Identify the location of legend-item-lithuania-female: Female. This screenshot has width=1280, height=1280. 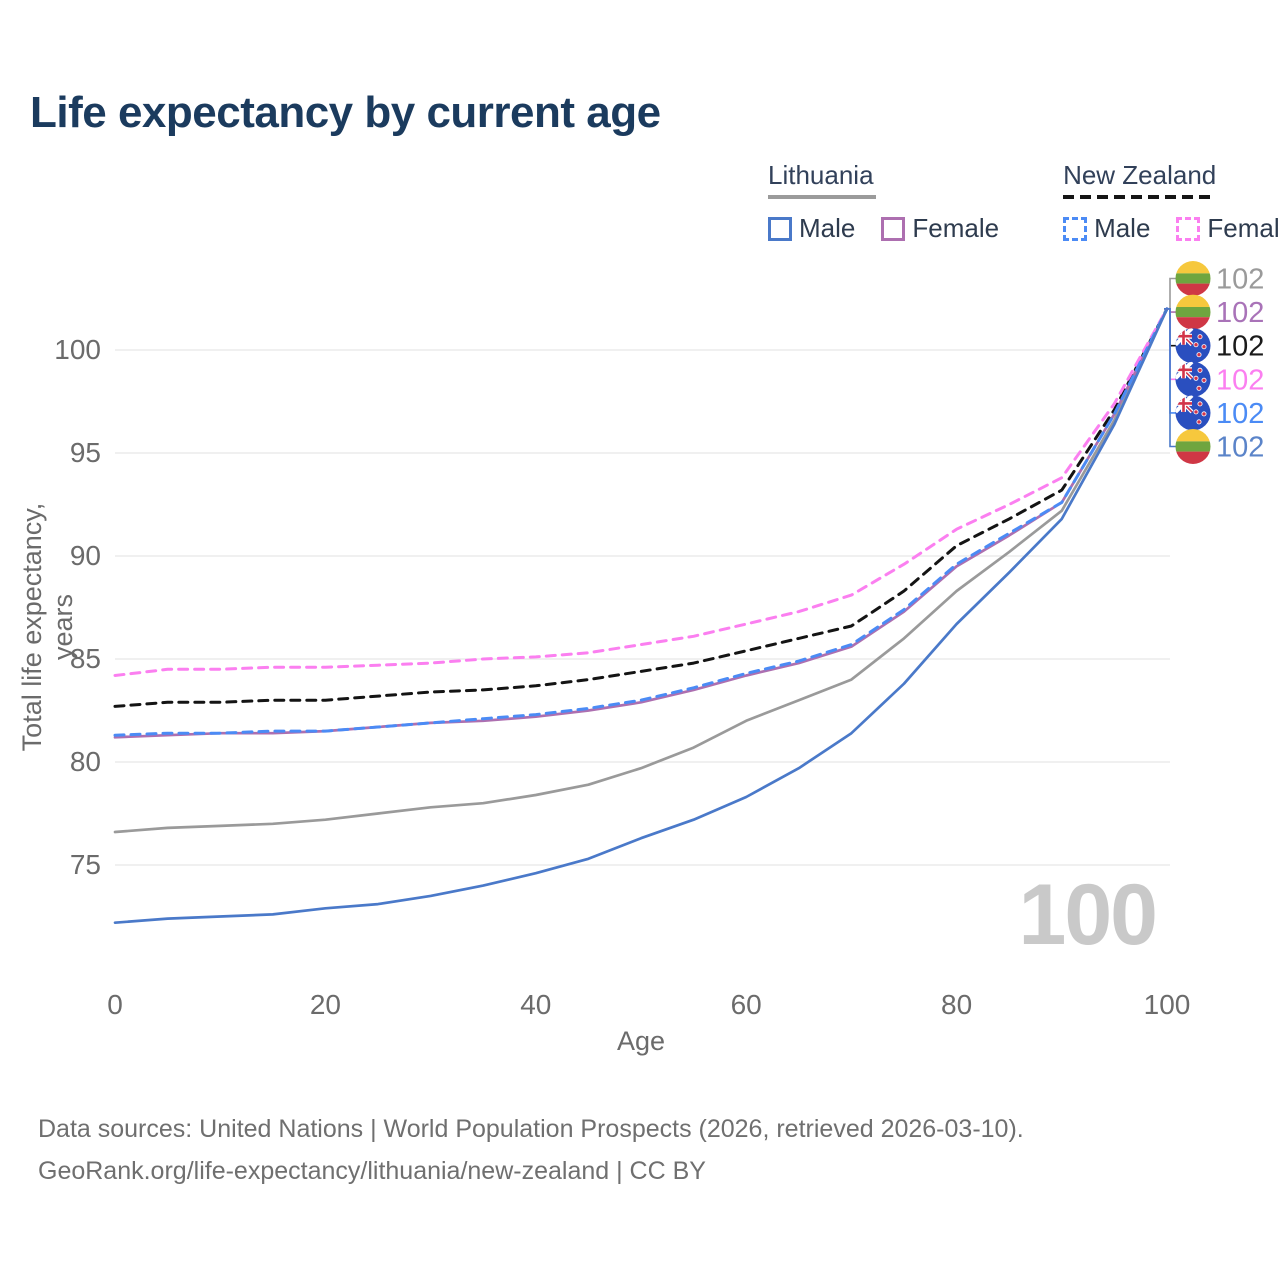
(940, 228).